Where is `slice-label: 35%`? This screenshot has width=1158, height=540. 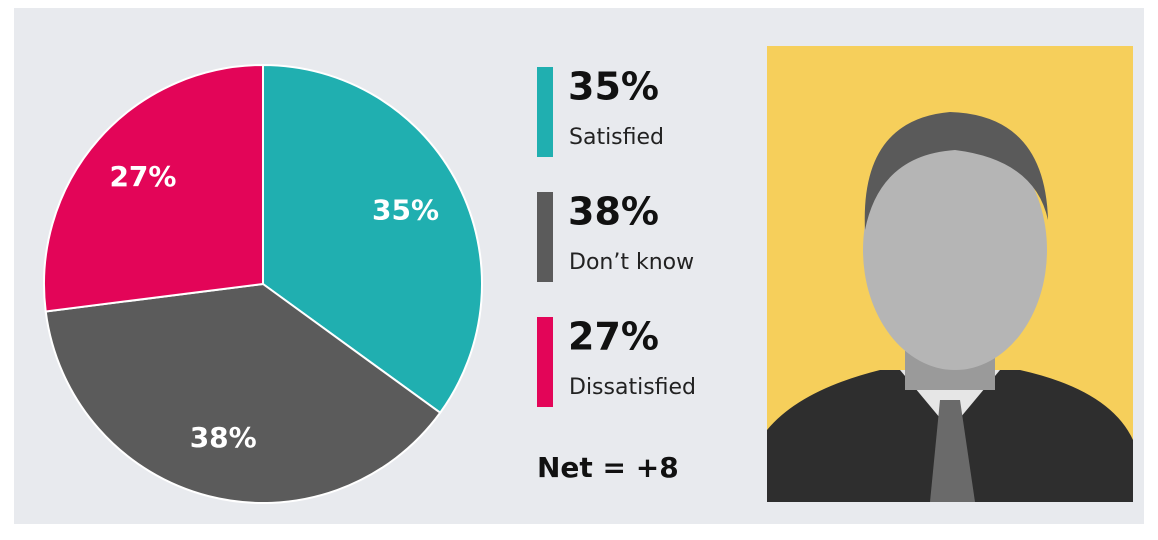
slice-label: 35% is located at coordinates (405, 209).